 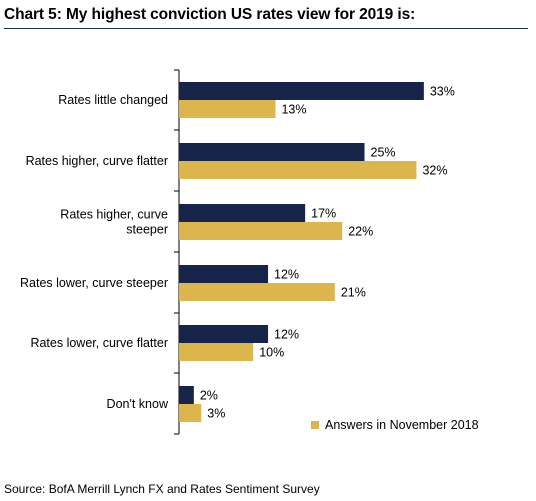 I want to click on category-label: Rates higher, curve flatter, so click(x=97, y=161).